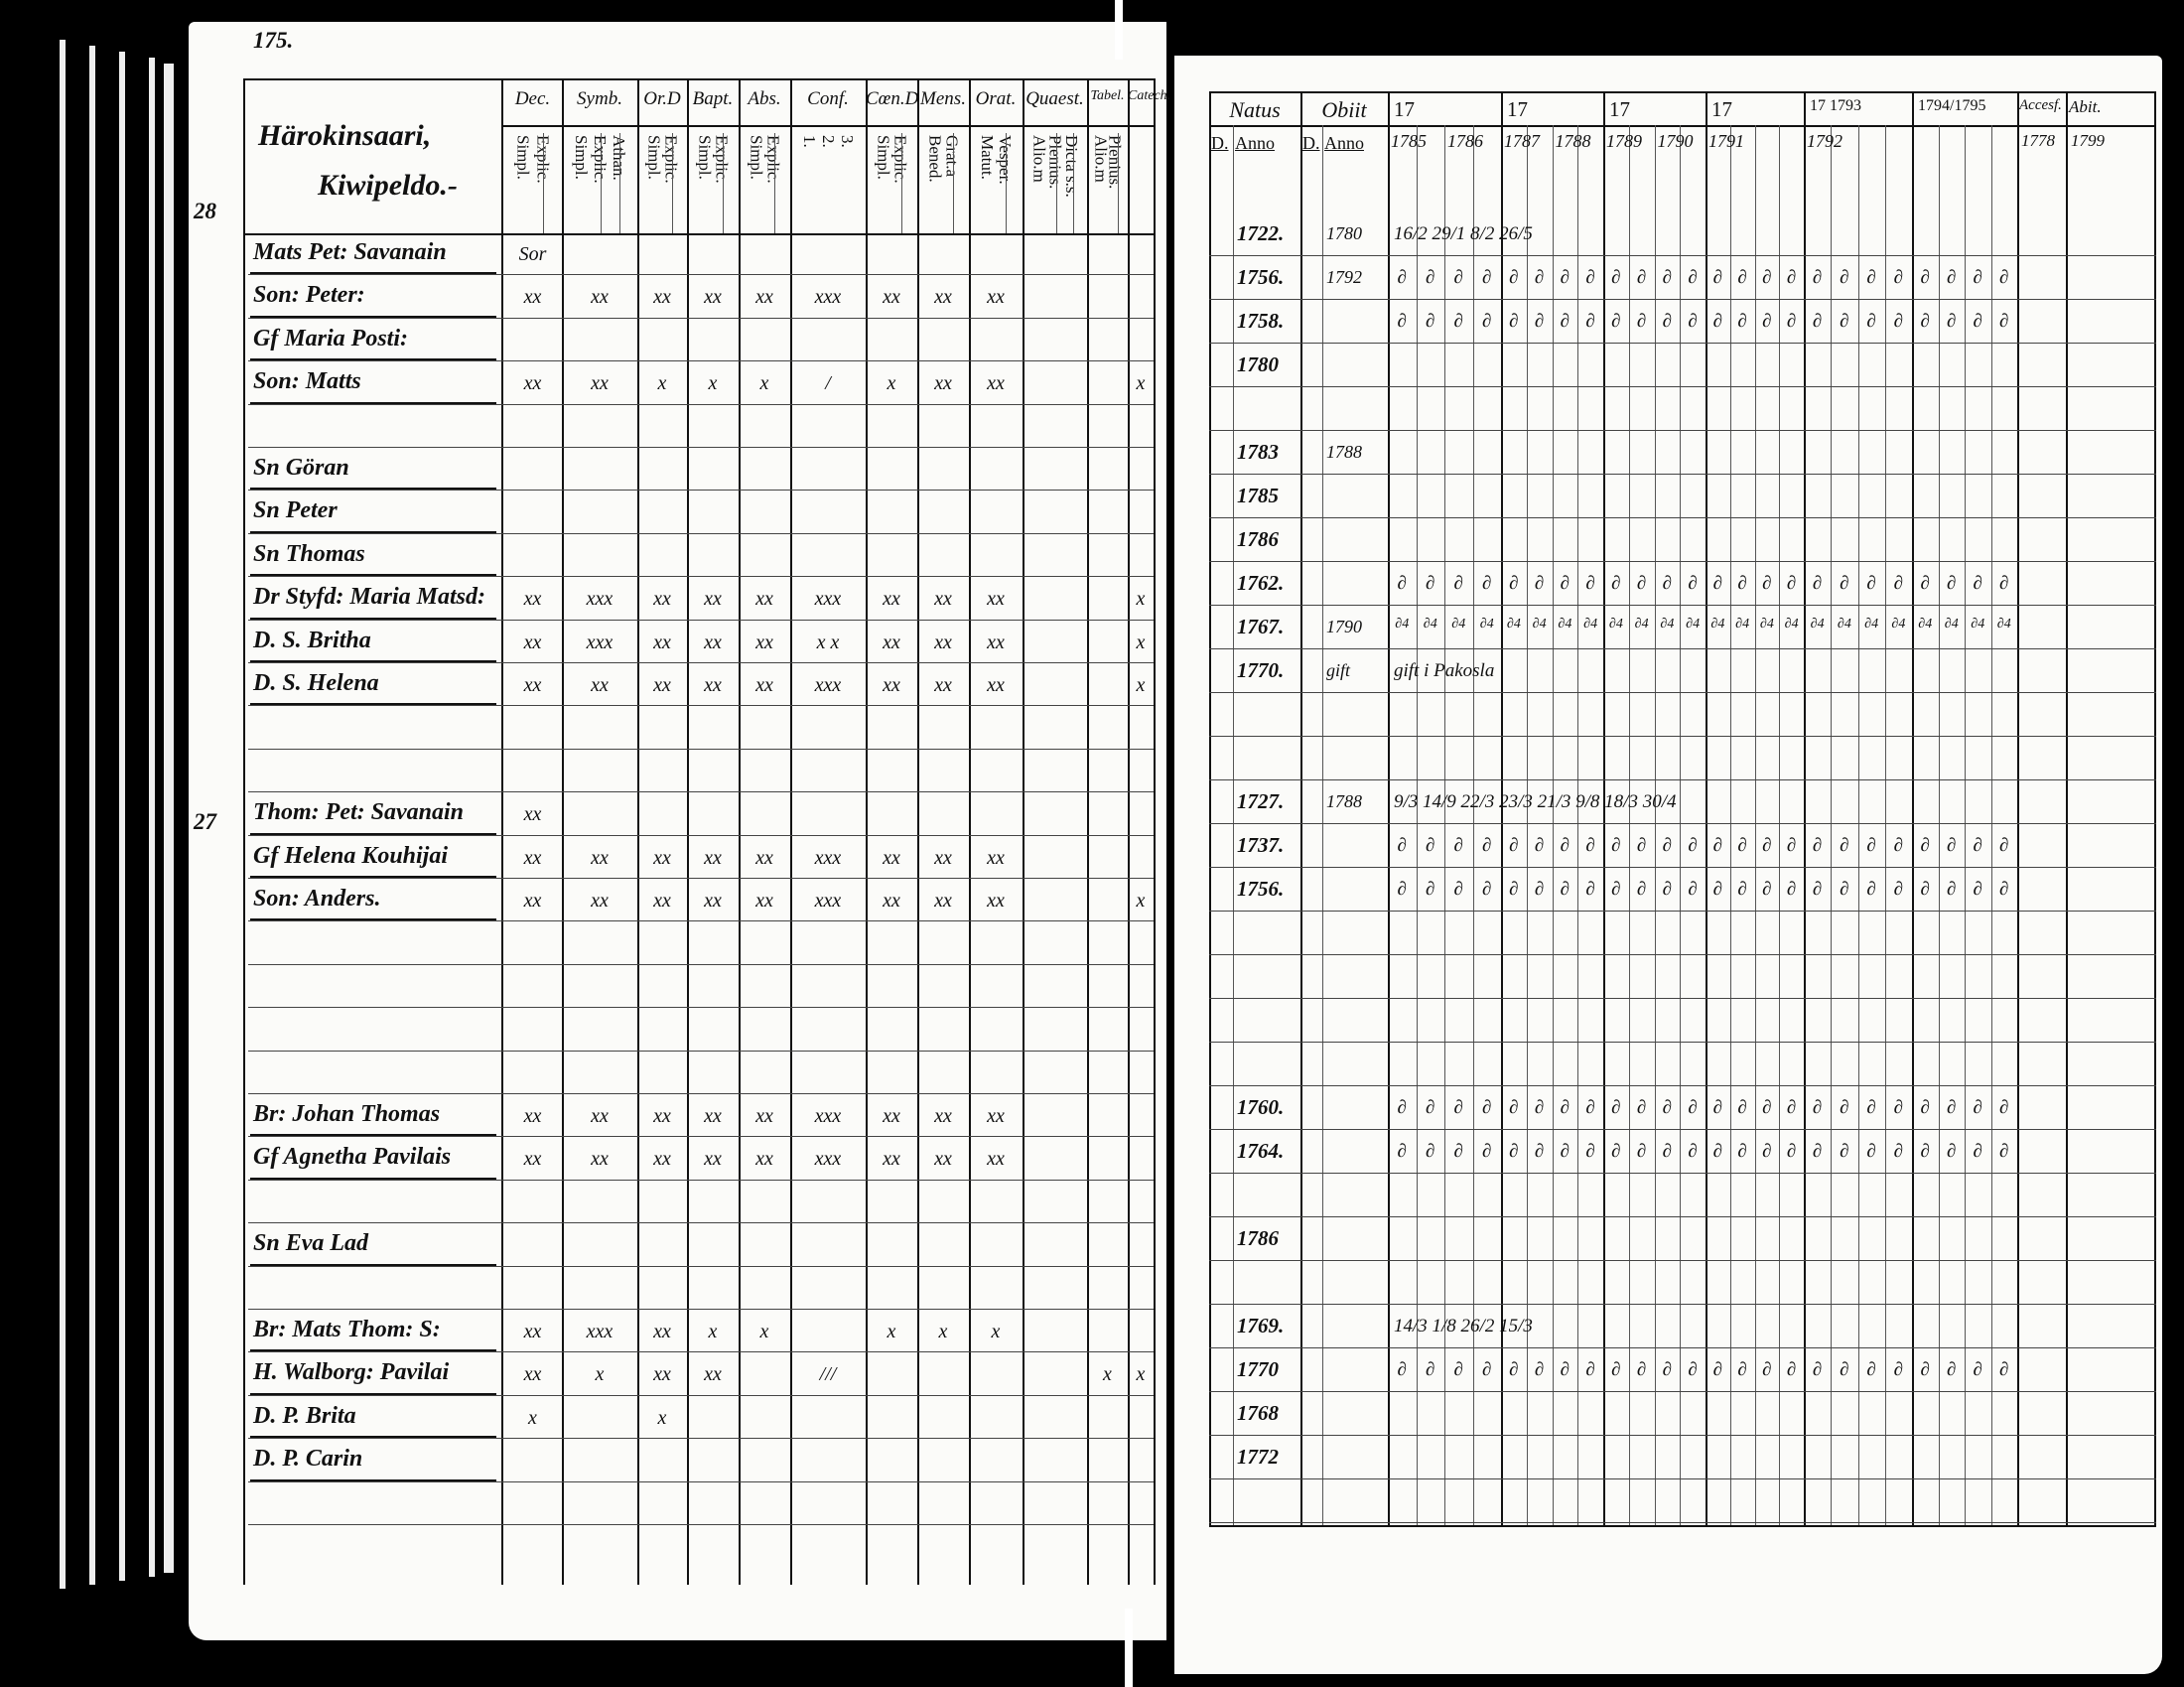  I want to click on date-subheader: D., so click(1220, 143).